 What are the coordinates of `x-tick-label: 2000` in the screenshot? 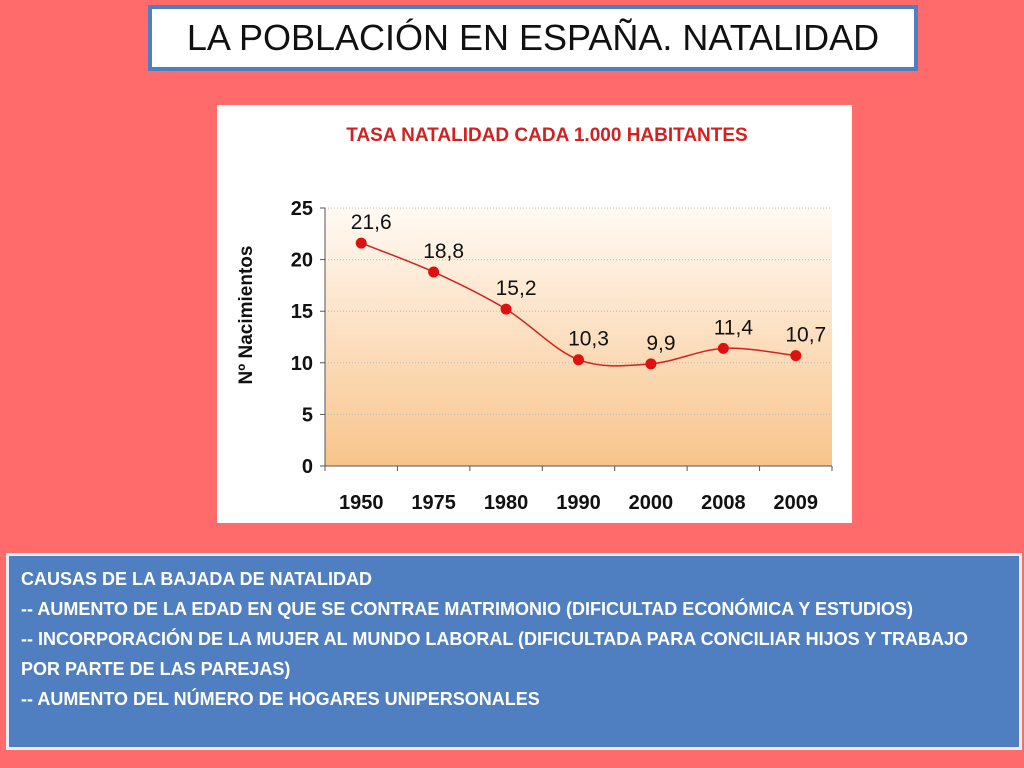 It's located at (651, 503).